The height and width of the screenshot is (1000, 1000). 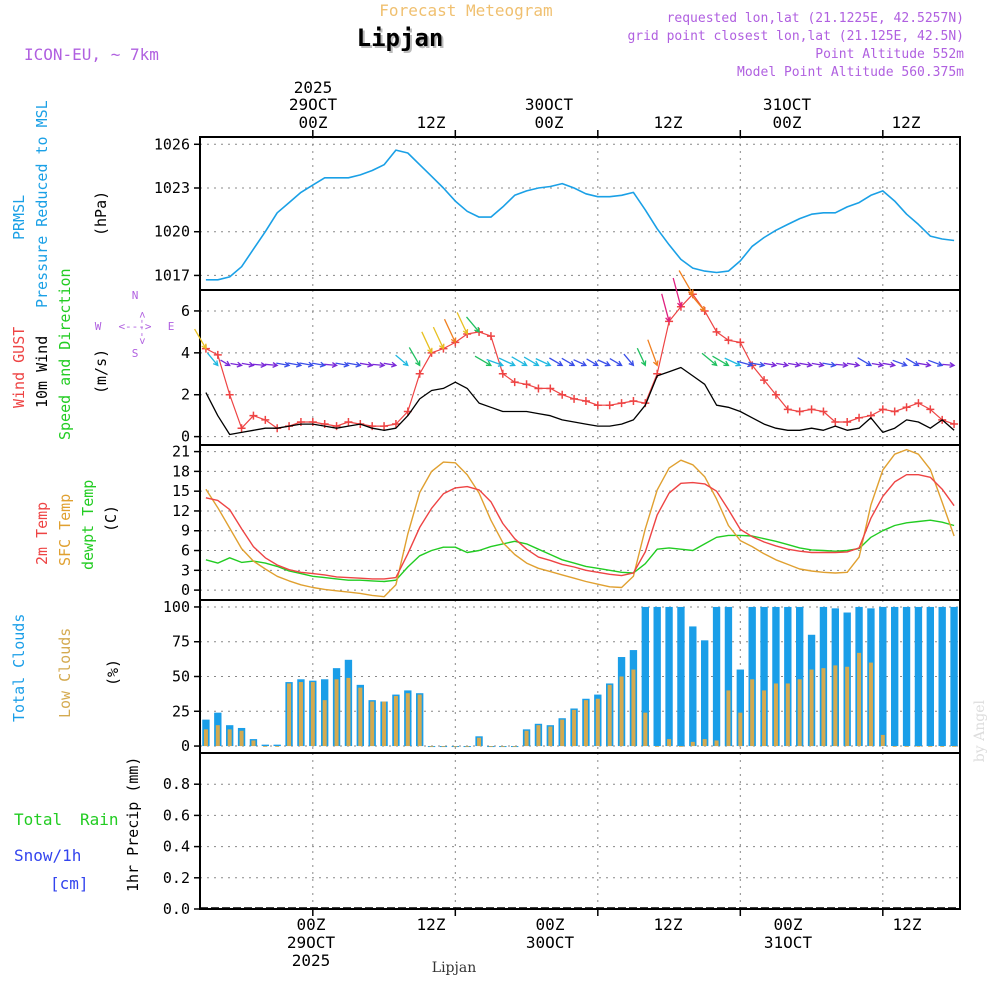 What do you see at coordinates (313, 122) in the screenshot?
I see `top-hour-1: 00Z` at bounding box center [313, 122].